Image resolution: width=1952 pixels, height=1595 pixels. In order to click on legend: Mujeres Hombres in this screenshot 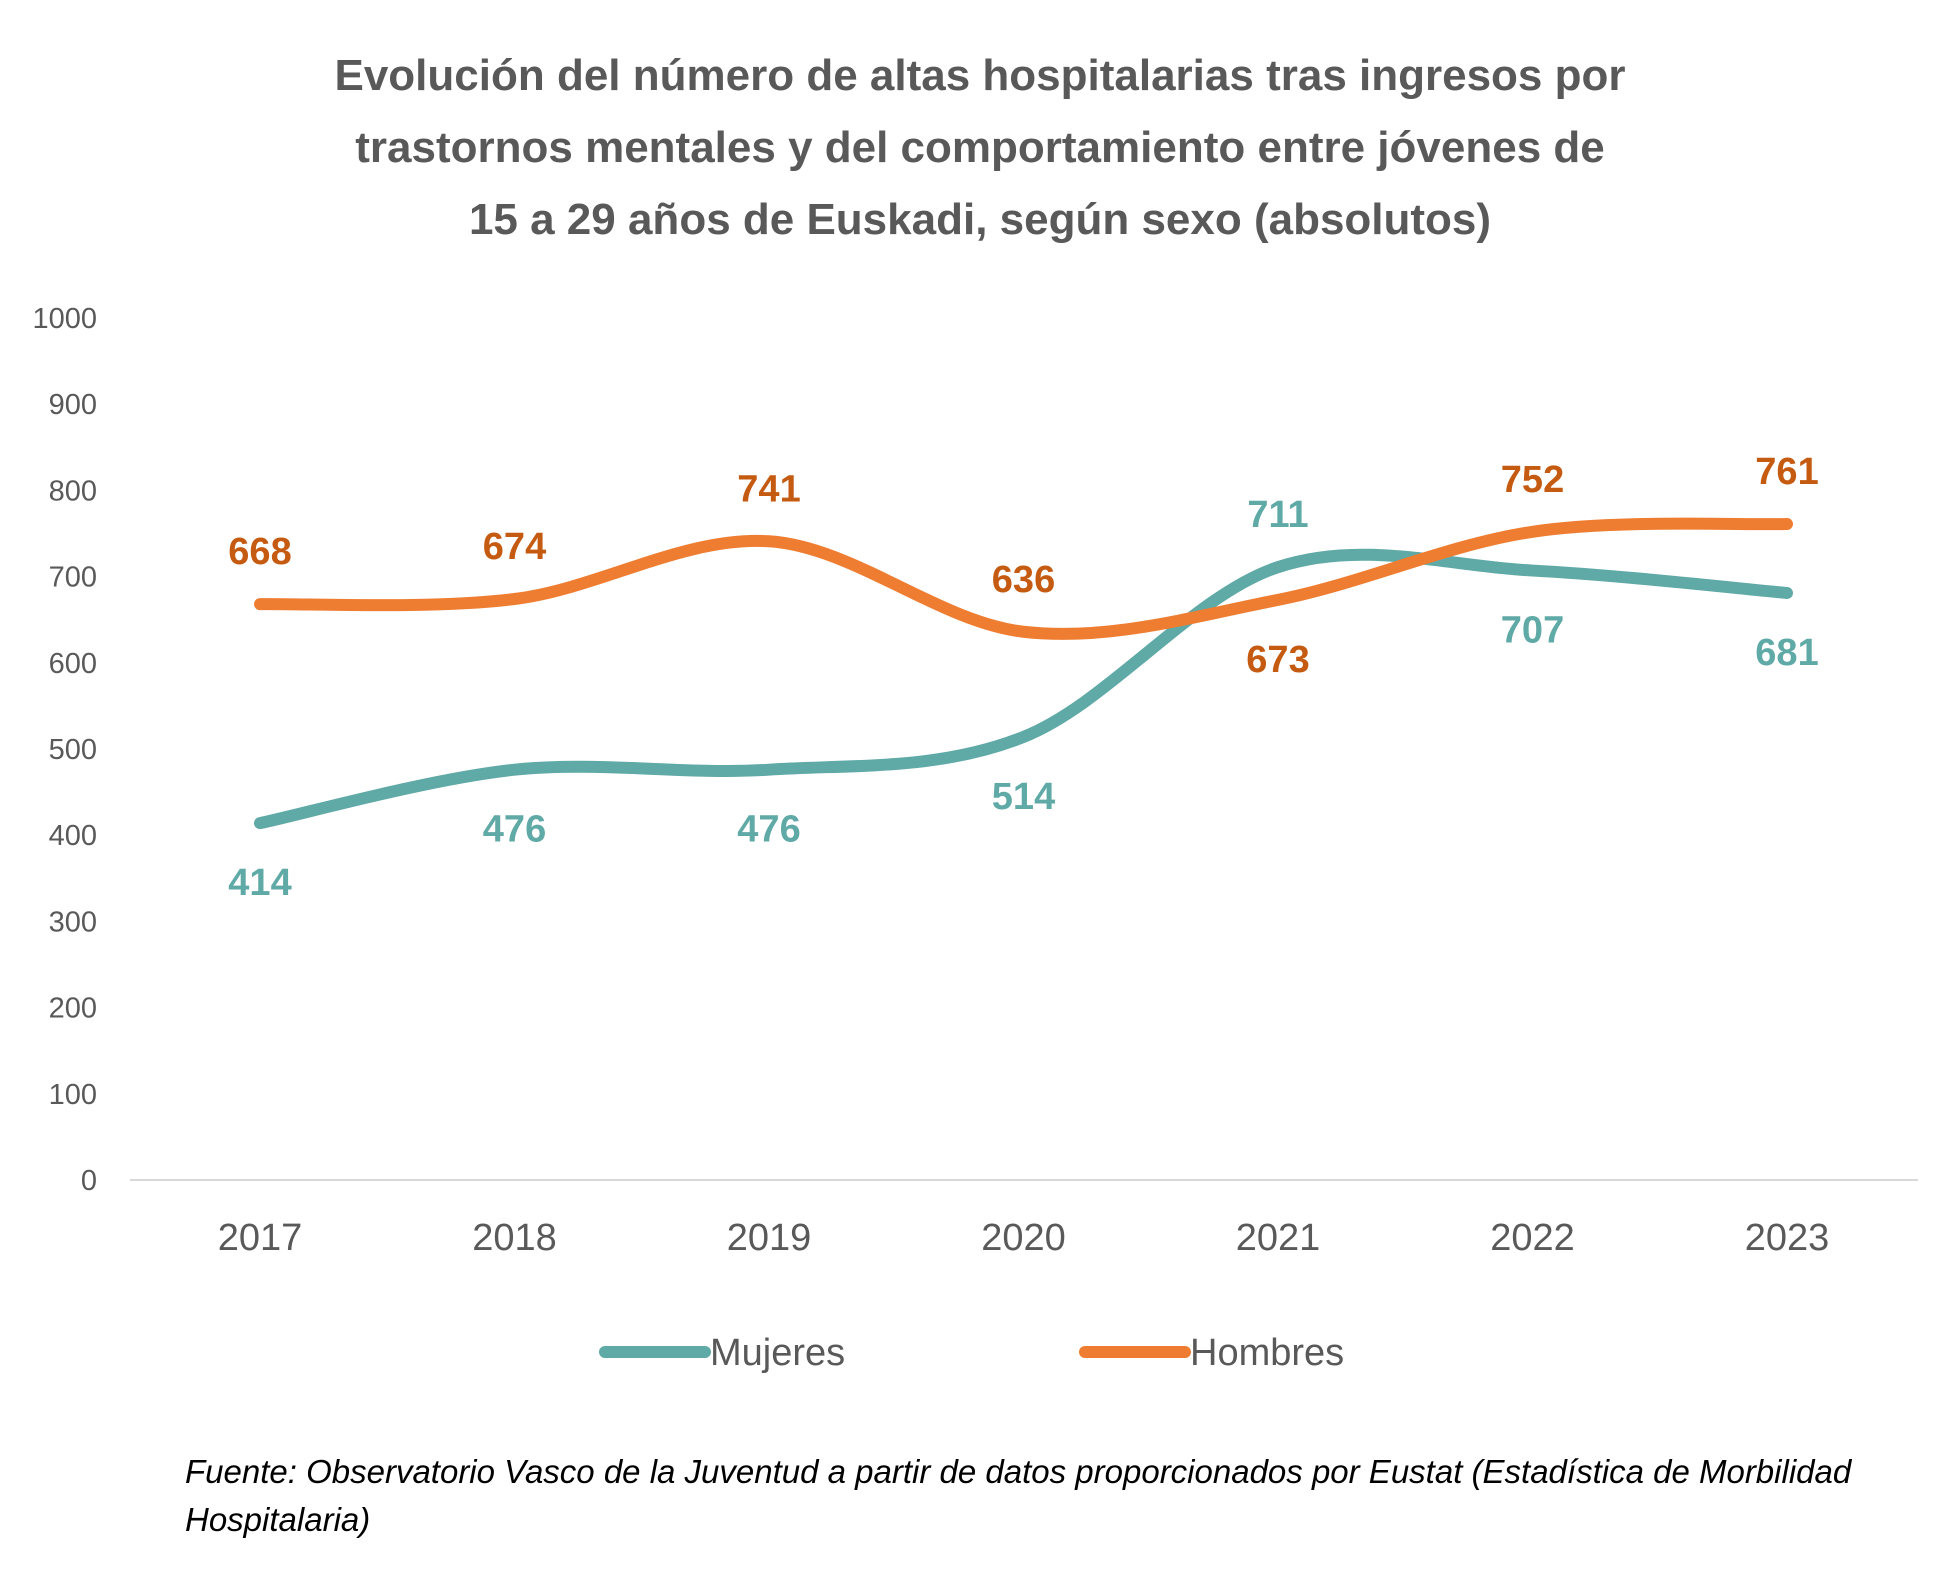, I will do `click(971, 1353)`.